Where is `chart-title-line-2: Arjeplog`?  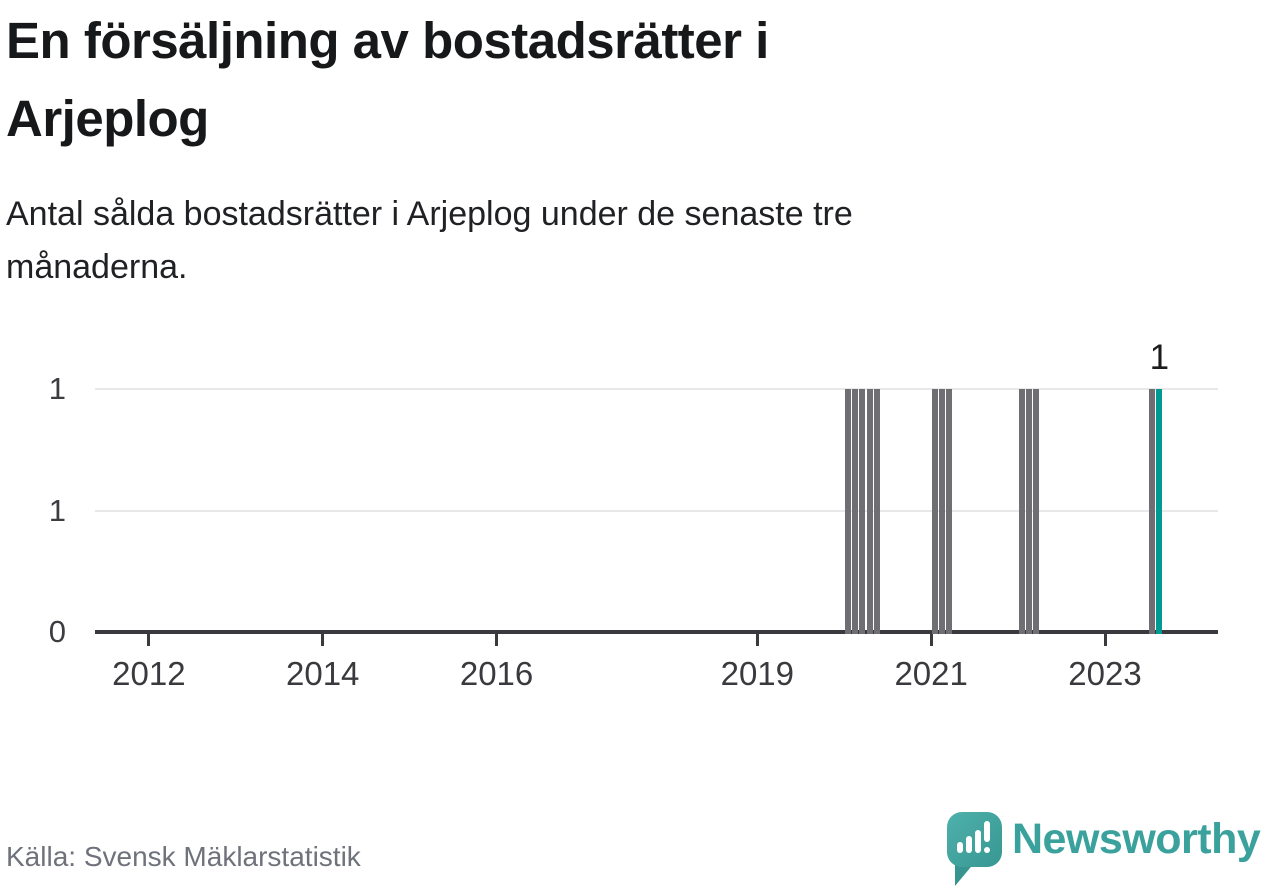
chart-title-line-2: Arjeplog is located at coordinates (107, 118).